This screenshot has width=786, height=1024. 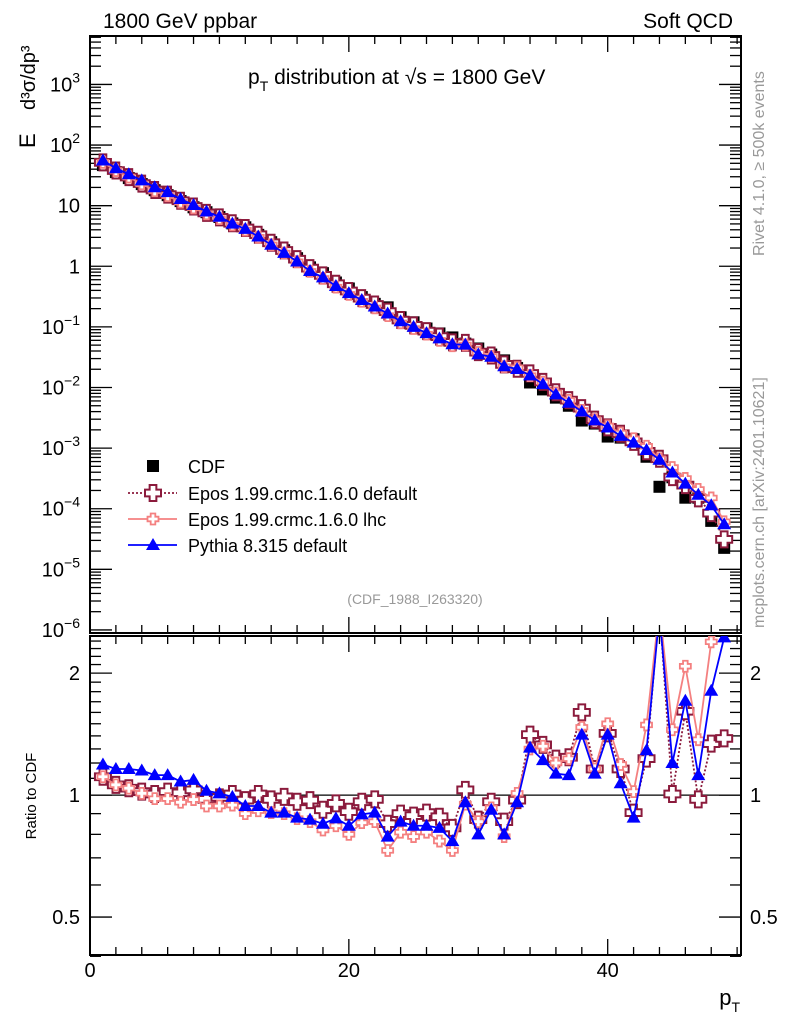 I want to click on y-tick-label: 10⁻¹, so click(x=61, y=325).